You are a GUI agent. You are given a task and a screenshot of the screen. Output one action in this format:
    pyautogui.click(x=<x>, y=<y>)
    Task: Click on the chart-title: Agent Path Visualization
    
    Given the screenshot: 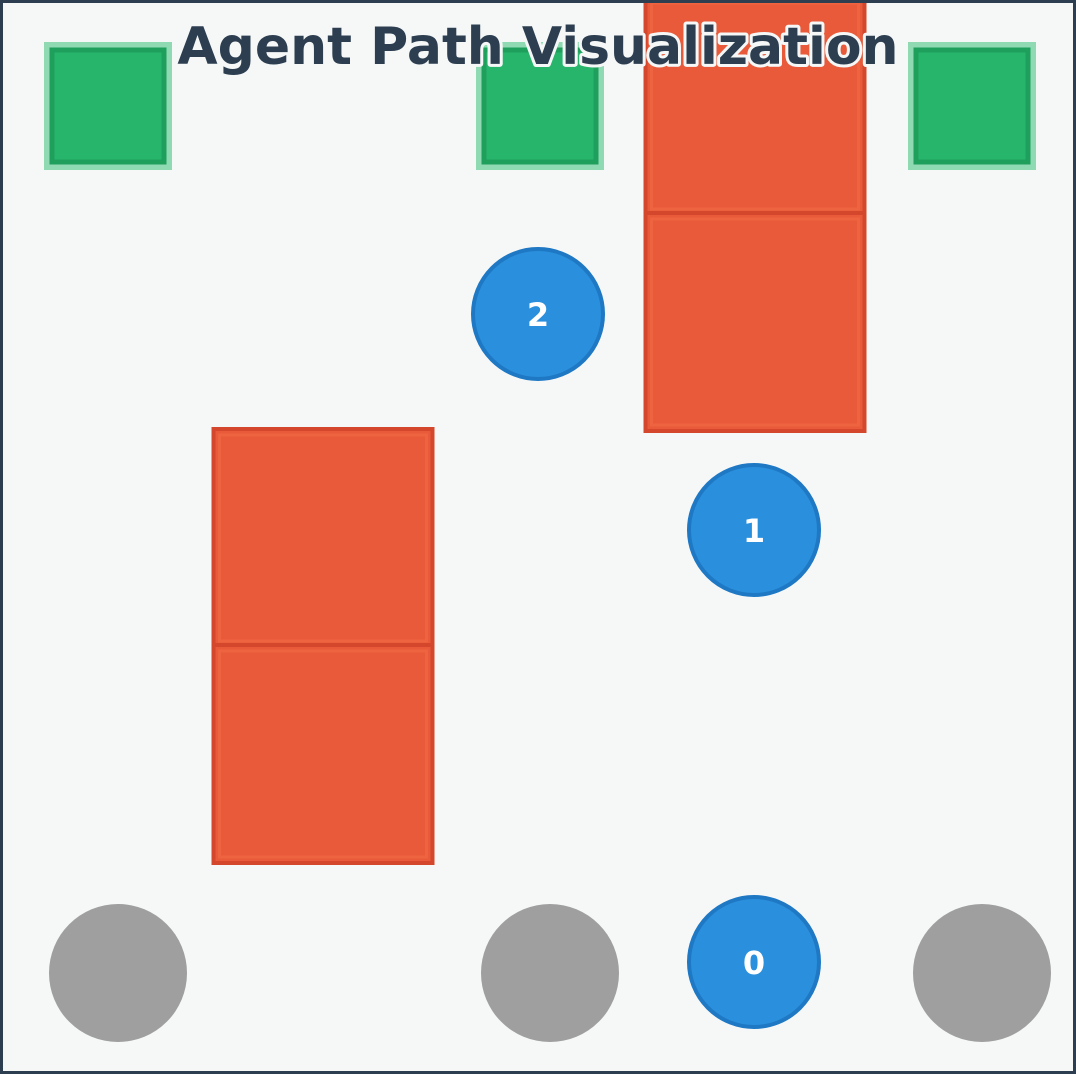 What is the action you would take?
    pyautogui.click(x=537, y=47)
    